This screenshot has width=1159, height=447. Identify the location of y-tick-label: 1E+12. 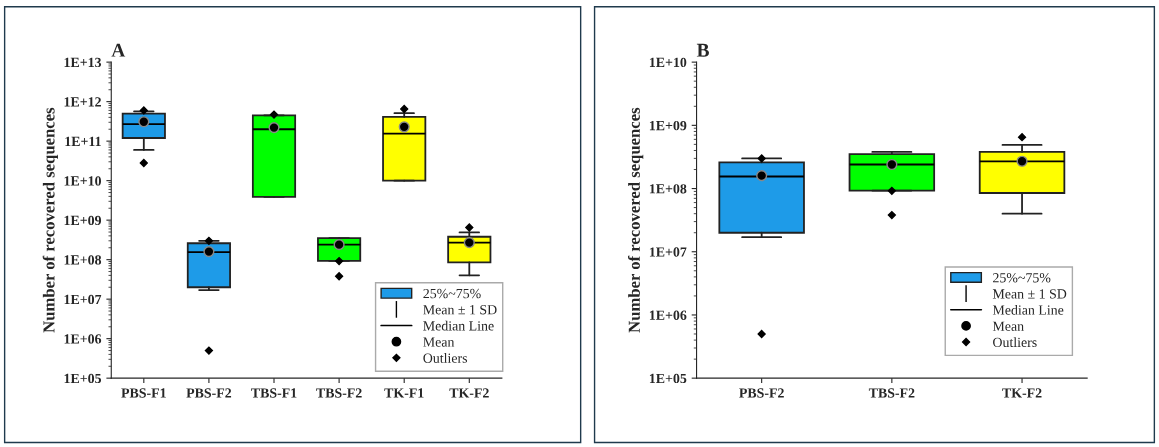
(82, 102).